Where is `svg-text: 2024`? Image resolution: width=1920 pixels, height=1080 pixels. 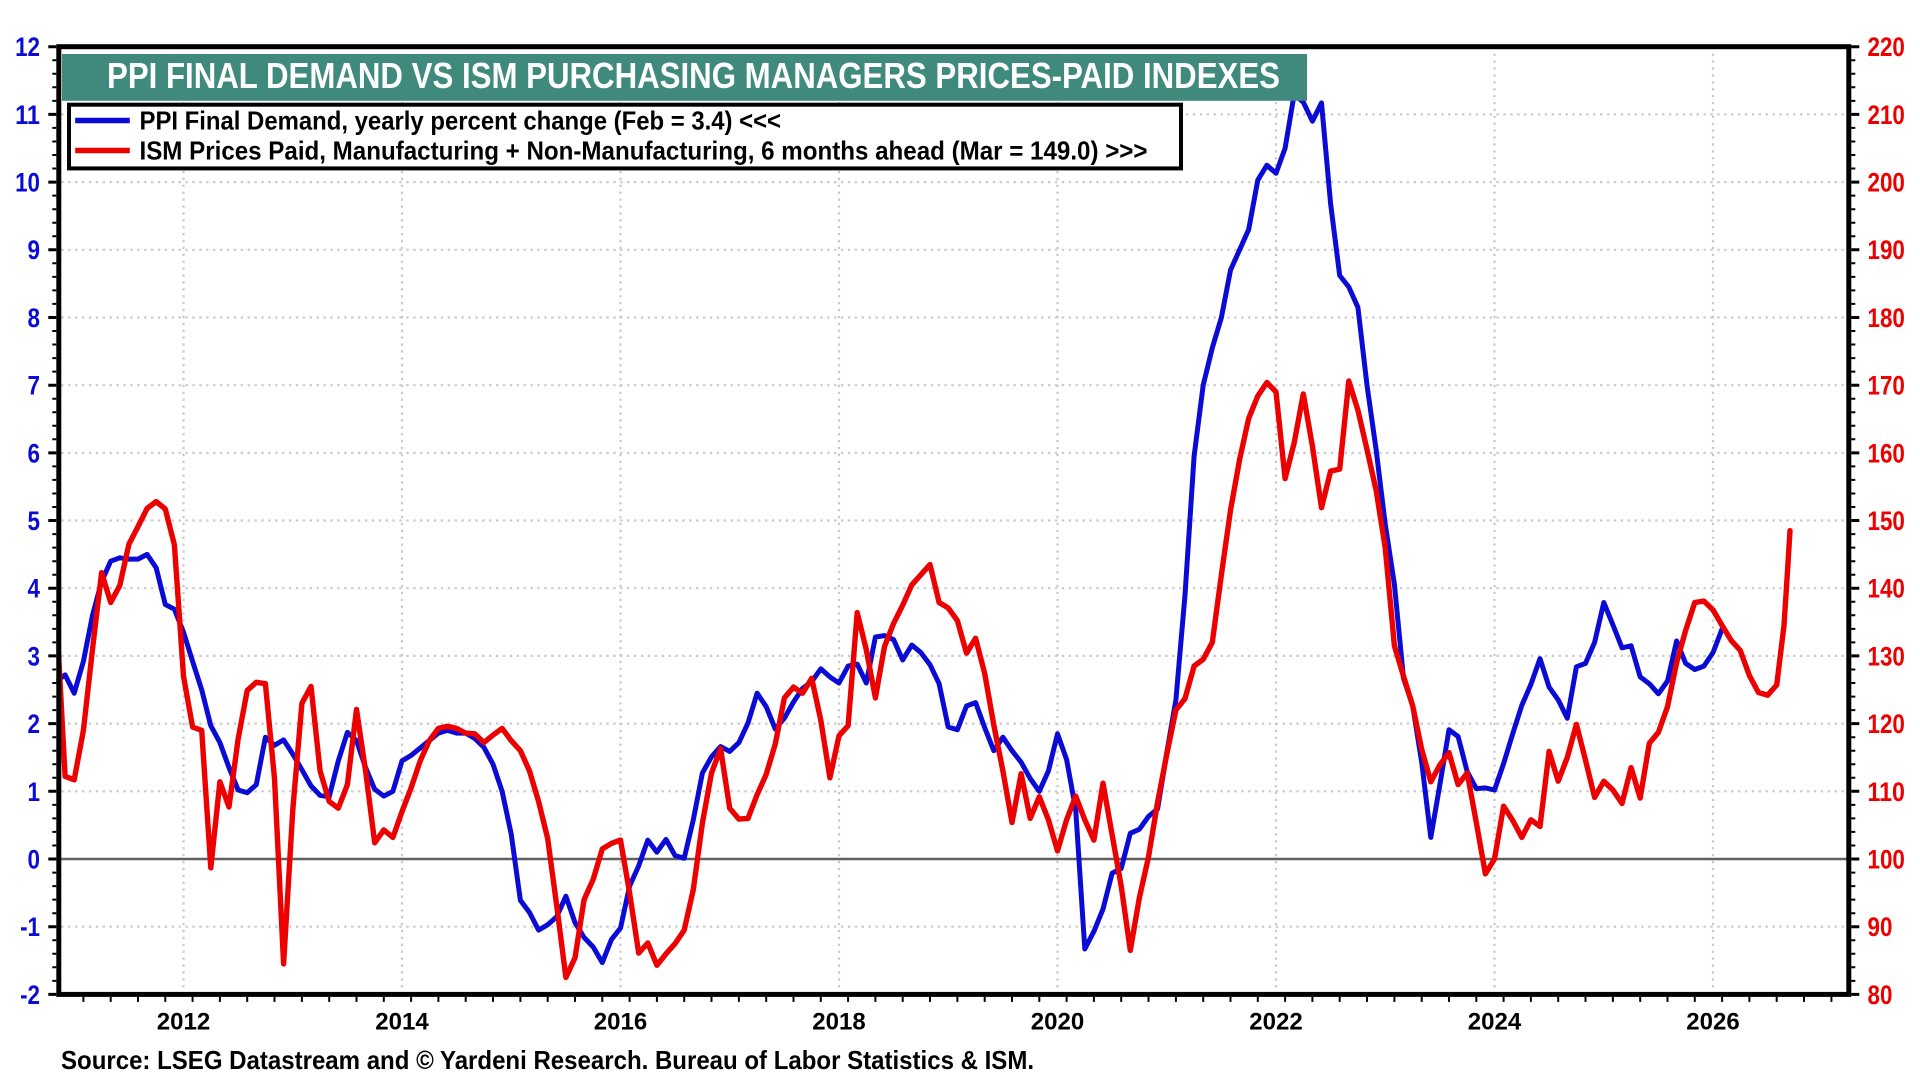 svg-text: 2024 is located at coordinates (1495, 1022).